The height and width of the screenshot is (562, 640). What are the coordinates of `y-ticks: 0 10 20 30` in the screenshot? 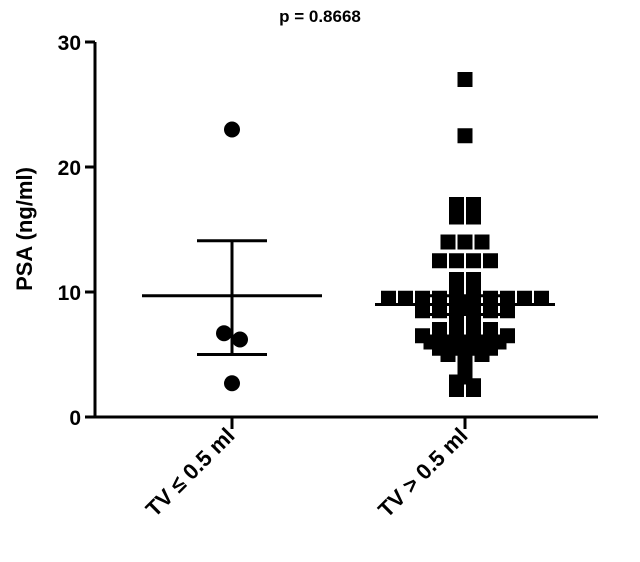 It's located at (76, 231).